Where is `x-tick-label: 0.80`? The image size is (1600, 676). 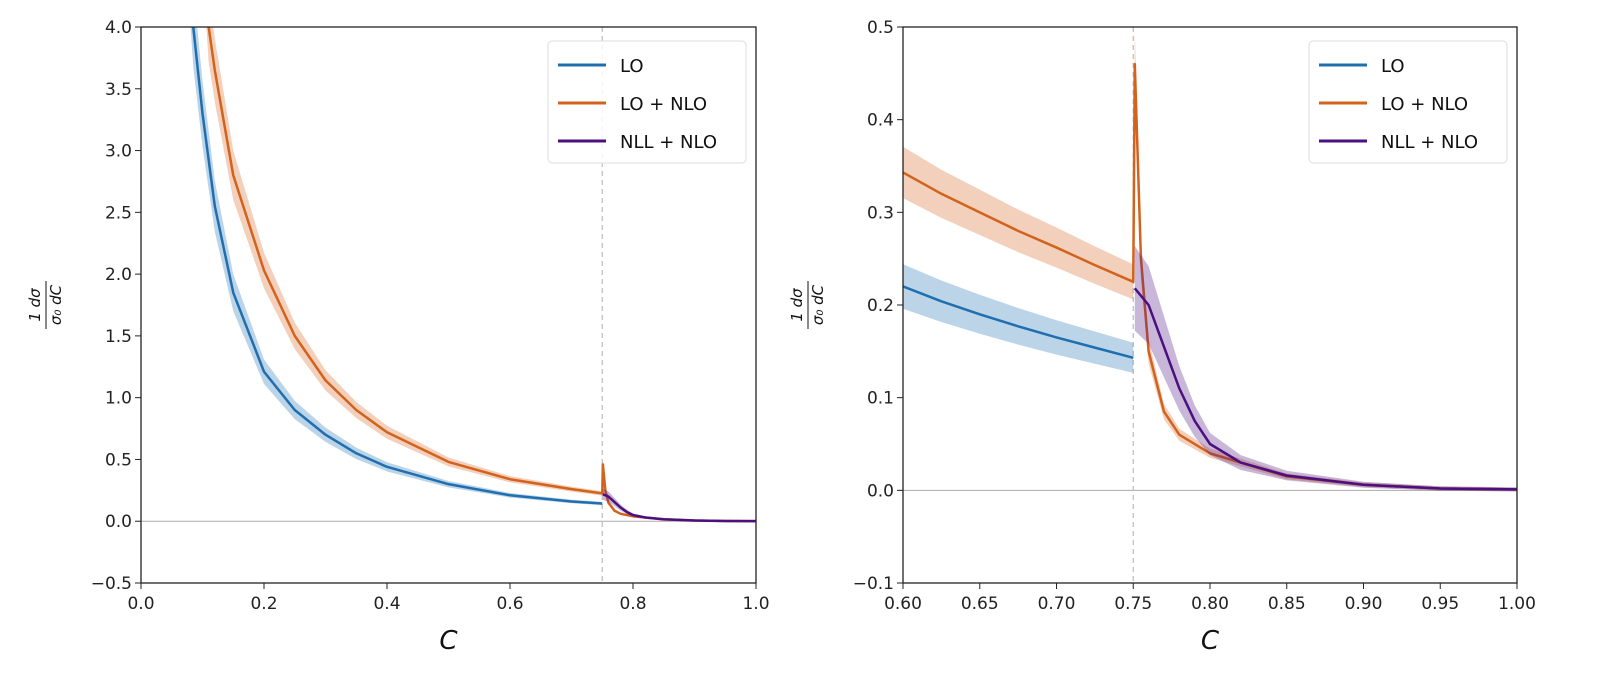
x-tick-label: 0.80 is located at coordinates (1210, 604).